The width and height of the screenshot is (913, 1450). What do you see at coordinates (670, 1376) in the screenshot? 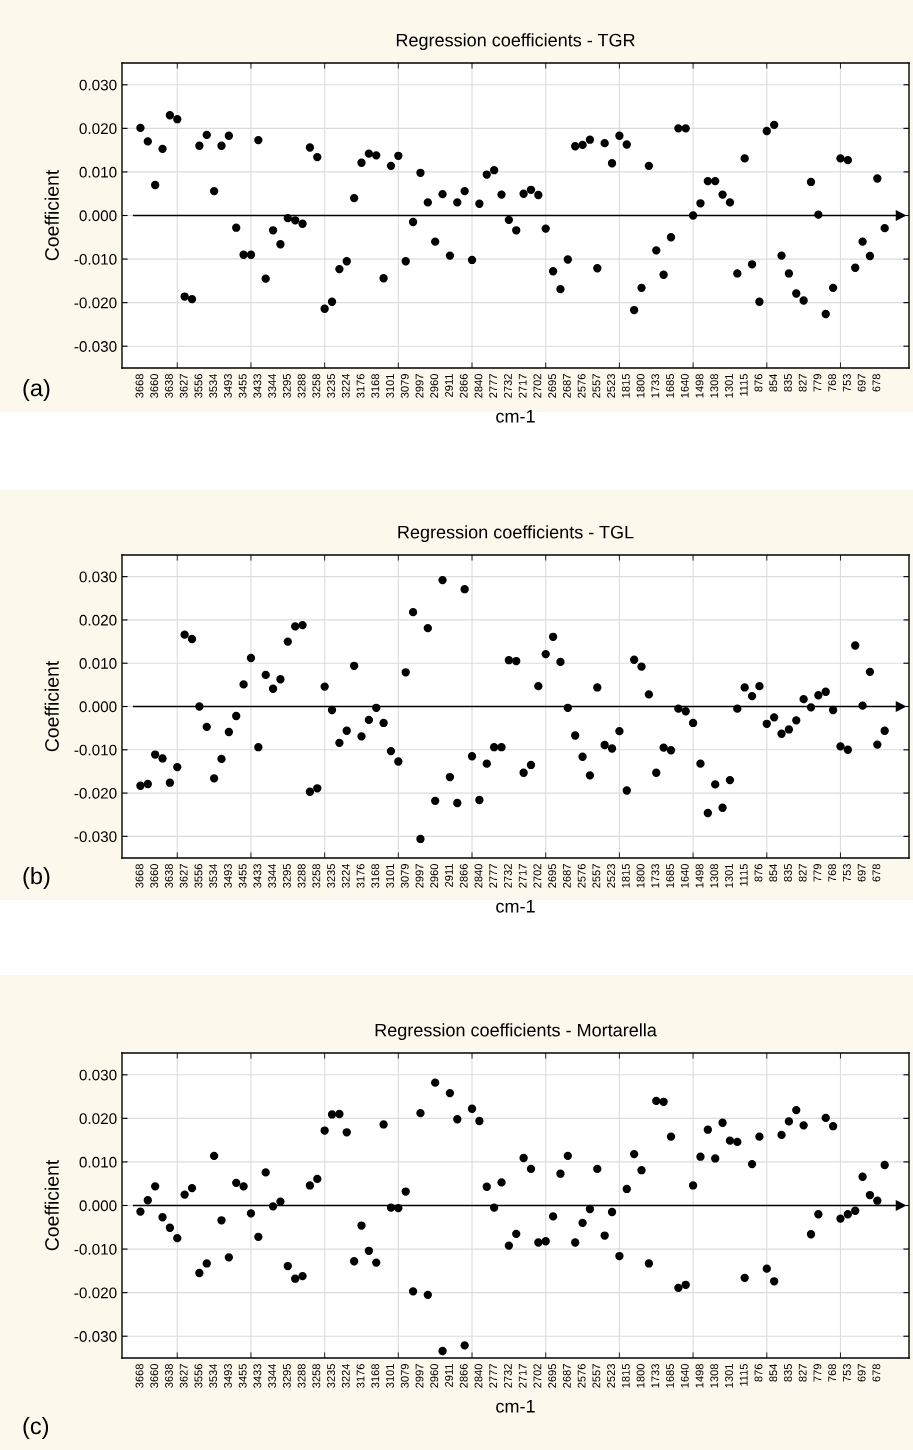
I see `x-tick-label: 1685` at bounding box center [670, 1376].